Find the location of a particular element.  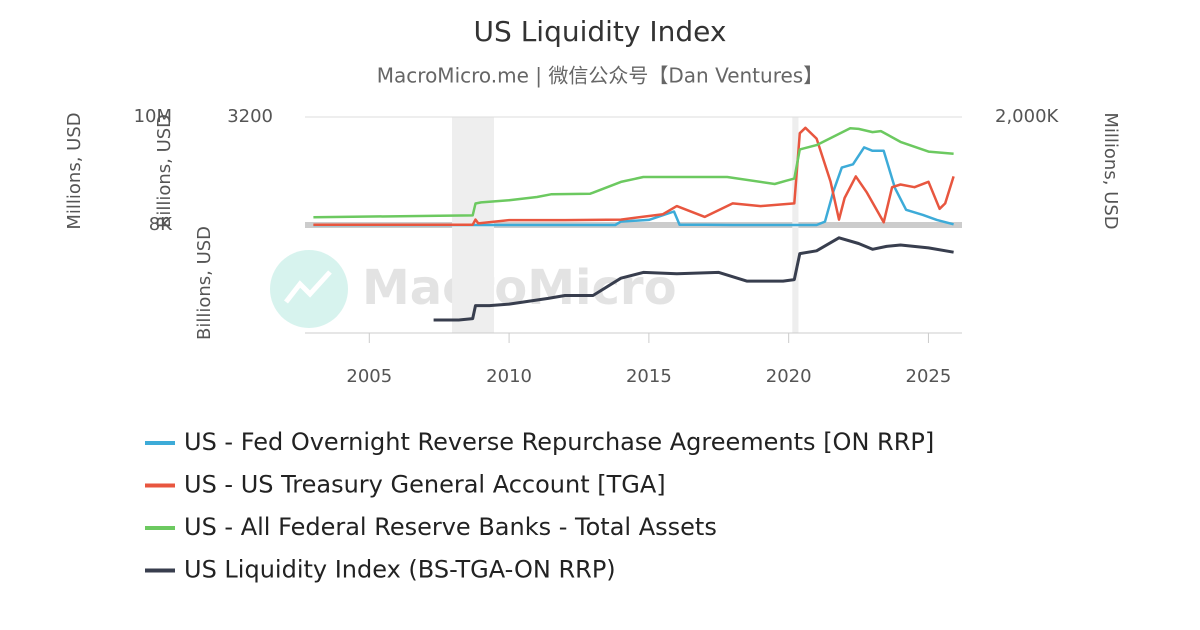

y-tick-label: 8K is located at coordinates (161, 224).